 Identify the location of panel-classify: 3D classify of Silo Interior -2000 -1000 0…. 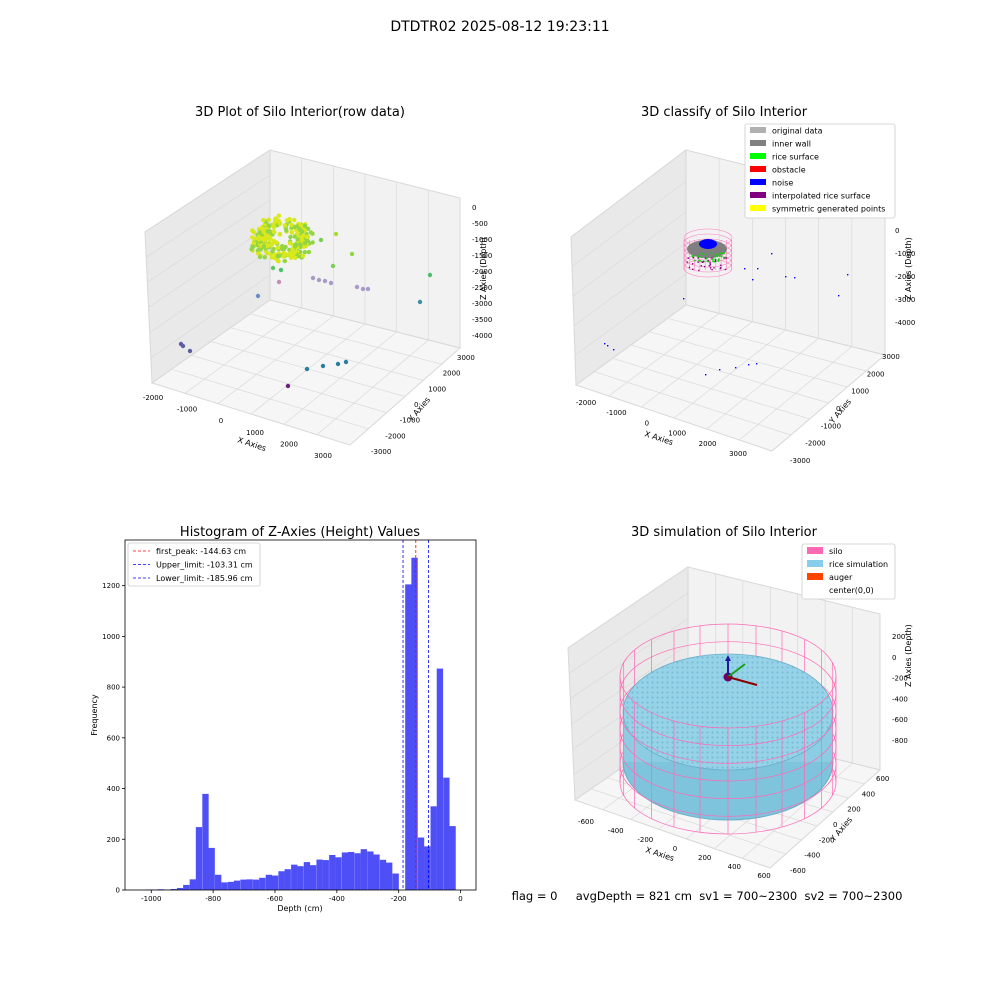
(742, 285).